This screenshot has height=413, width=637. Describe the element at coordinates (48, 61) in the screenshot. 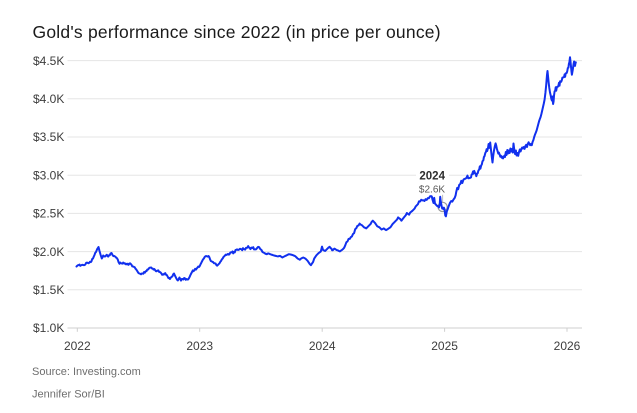

I see `svg-text: $4.5K` at that location.